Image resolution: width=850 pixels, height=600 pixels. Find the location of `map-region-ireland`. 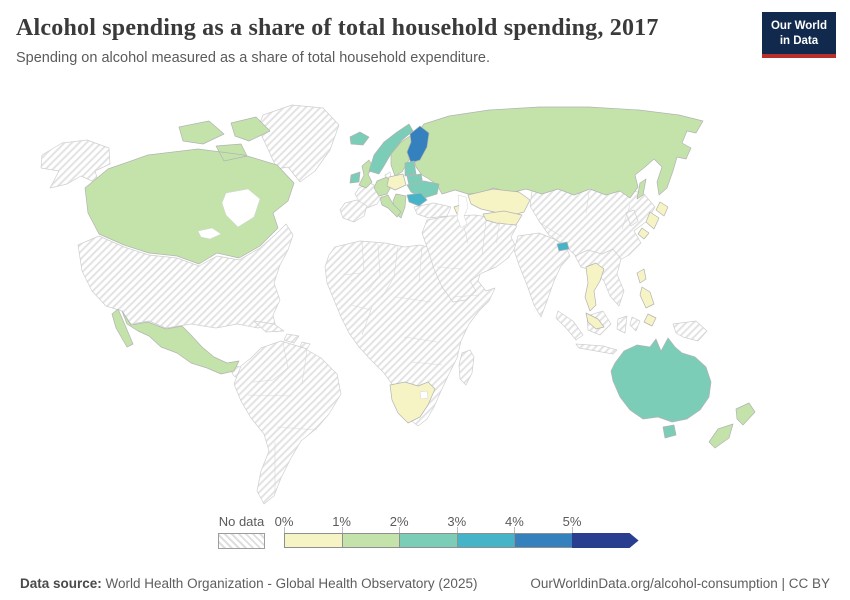

map-region-ireland is located at coordinates (355, 177).